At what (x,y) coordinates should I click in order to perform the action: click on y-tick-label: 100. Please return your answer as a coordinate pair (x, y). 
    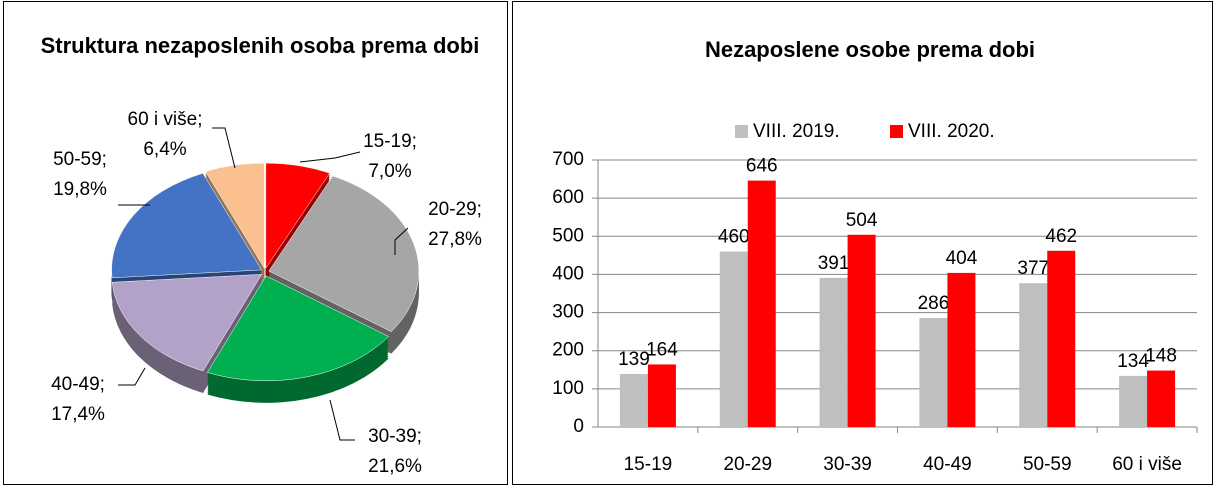
    Looking at the image, I should click on (568, 388).